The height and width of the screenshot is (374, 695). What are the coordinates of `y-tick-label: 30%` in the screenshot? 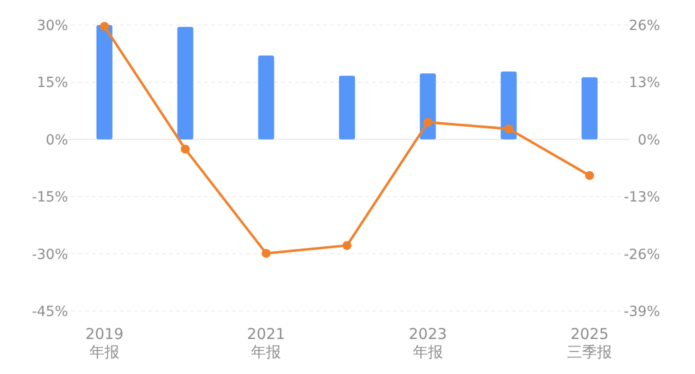 It's located at (52, 26).